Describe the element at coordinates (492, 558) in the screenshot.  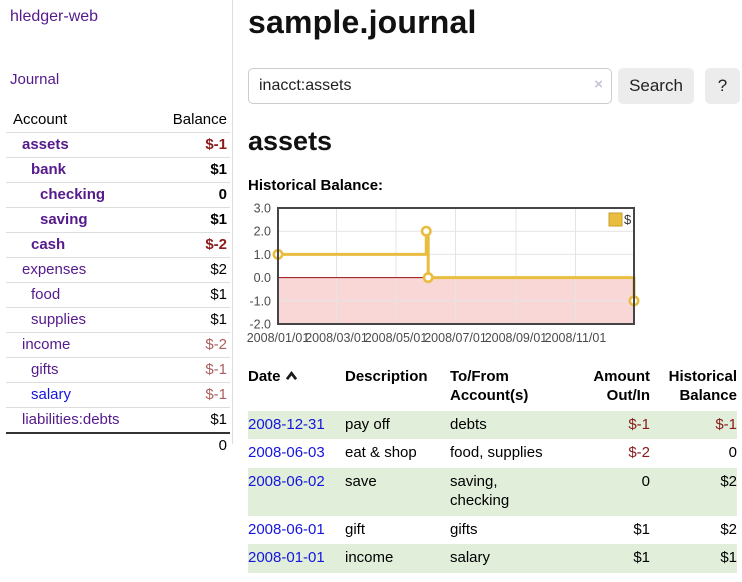
I see `register-row: 2008-01-01 income salary $1 $1` at that location.